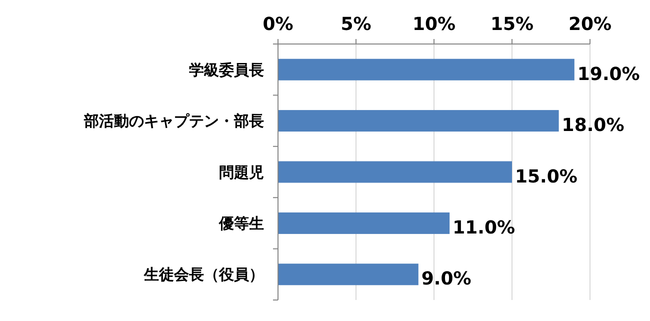 Image resolution: width=650 pixels, height=321 pixels. Describe the element at coordinates (446, 279) in the screenshot. I see `data-label: 9.0%` at that location.